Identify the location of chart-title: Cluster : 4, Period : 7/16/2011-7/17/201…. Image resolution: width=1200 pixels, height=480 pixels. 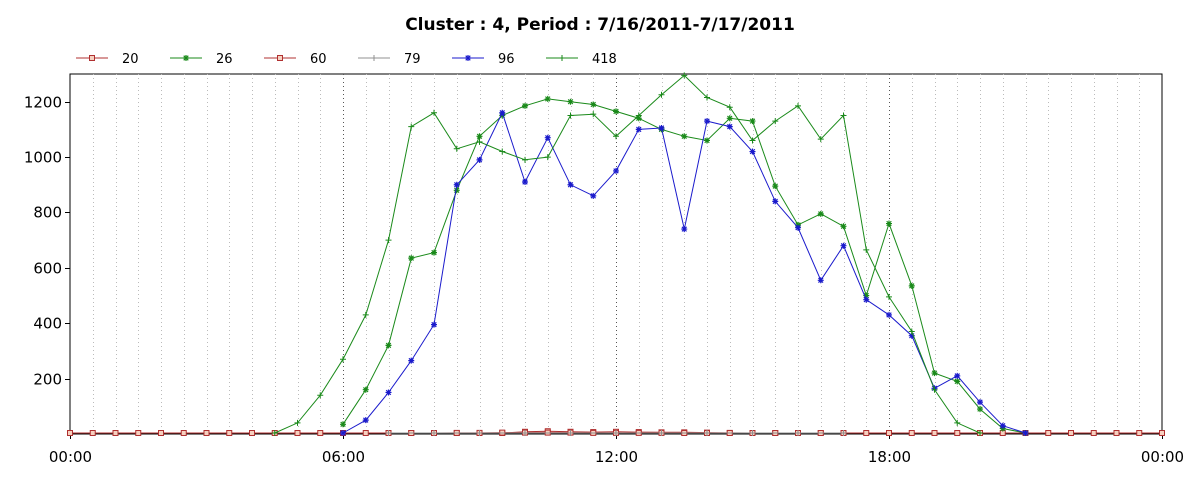
(600, 25).